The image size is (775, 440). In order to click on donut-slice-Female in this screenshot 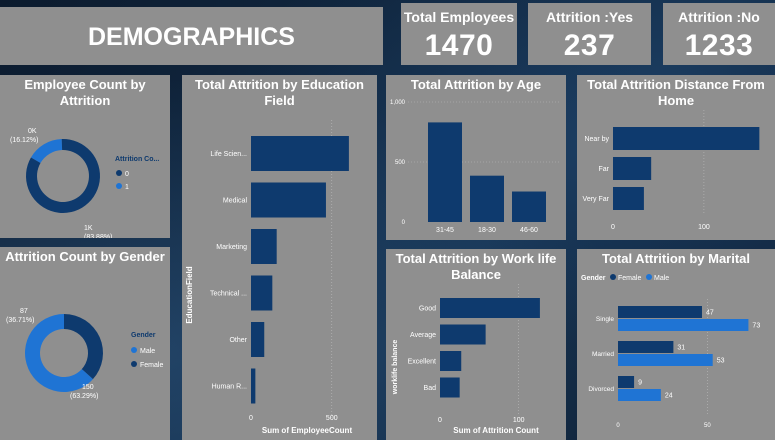, I will do `click(83, 347)`.